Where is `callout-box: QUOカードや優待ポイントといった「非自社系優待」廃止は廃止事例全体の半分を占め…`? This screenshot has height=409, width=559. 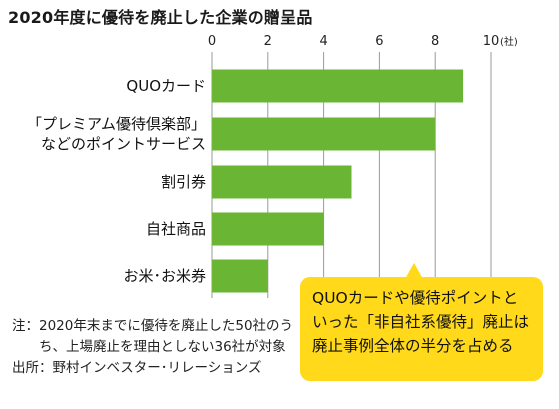 callout-box: QUOカードや優待ポイントといった「非自社系優待」廃止は廃止事例全体の半分を占め… is located at coordinates (421, 329).